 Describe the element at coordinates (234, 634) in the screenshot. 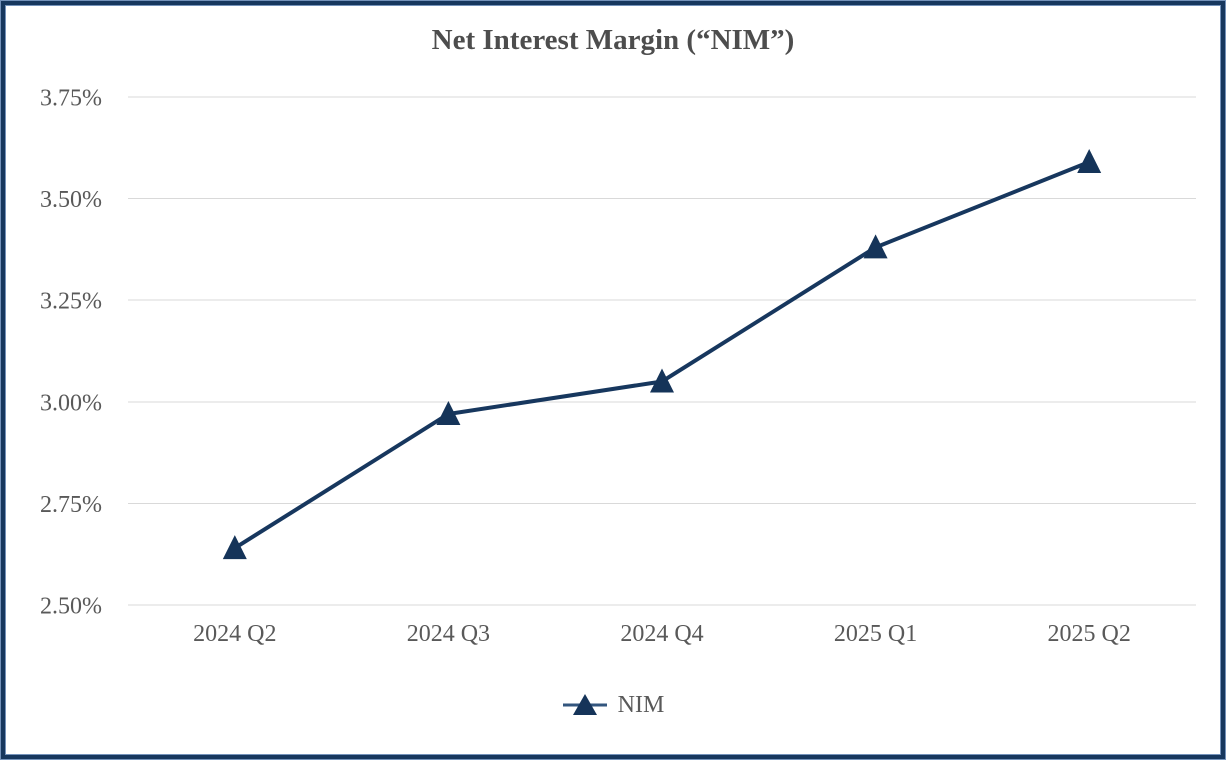

I see `x-axis-category-label: 2024 Q2` at that location.